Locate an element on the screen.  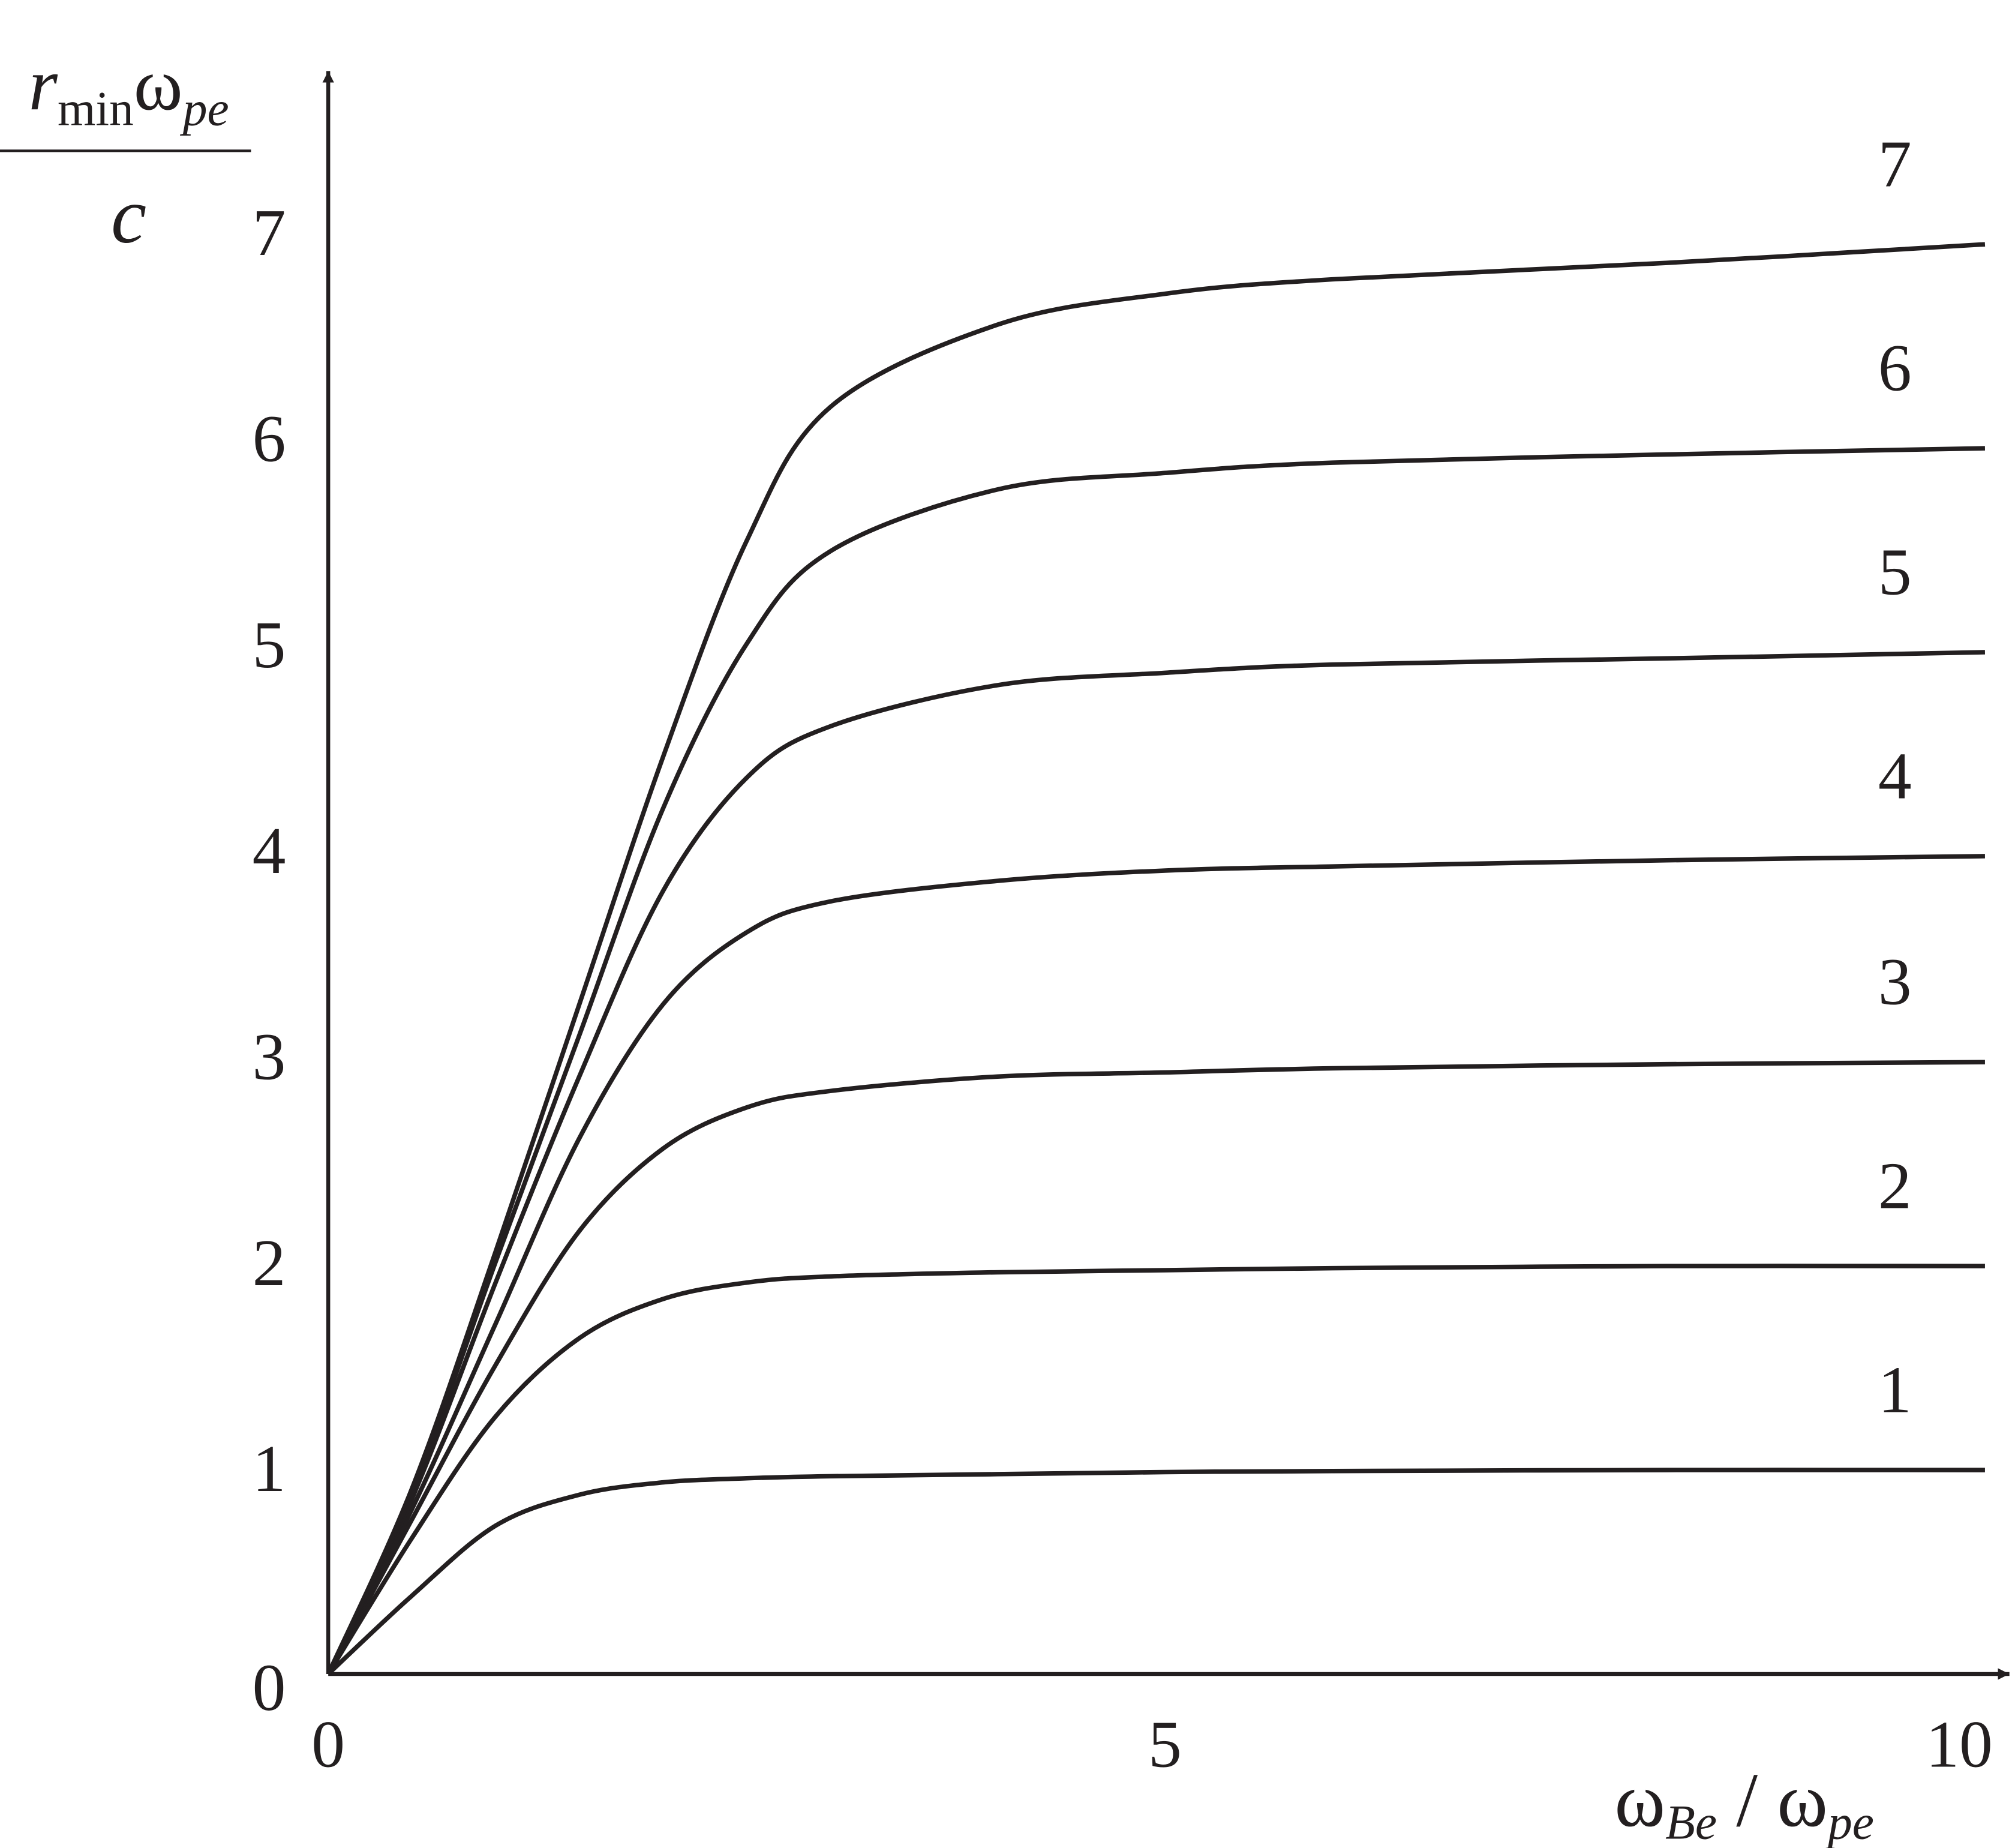
series-label: 5 is located at coordinates (1895, 572).